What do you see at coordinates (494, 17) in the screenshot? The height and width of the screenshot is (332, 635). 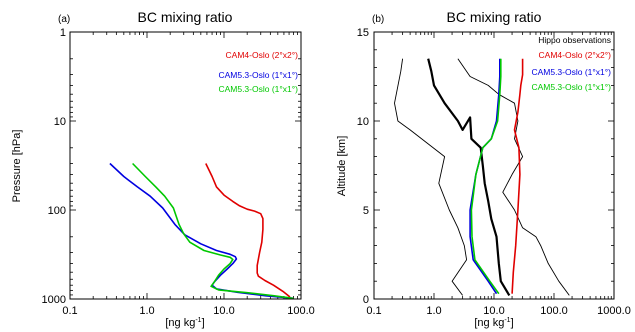 I see `panel-b-title: BC mixing ratio` at bounding box center [494, 17].